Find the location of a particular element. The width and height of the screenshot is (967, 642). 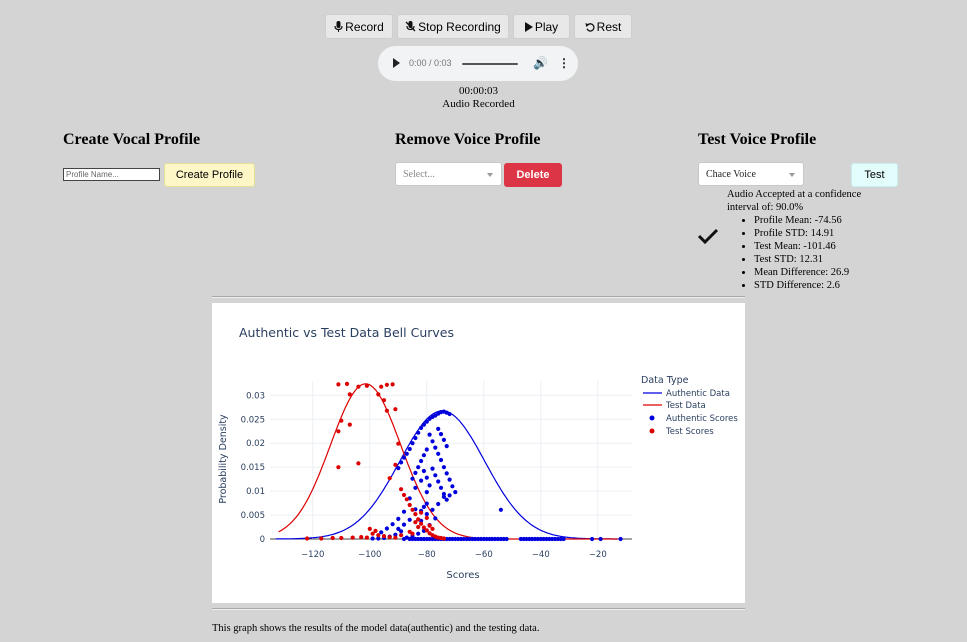

microphone-off-icon is located at coordinates (410, 26).